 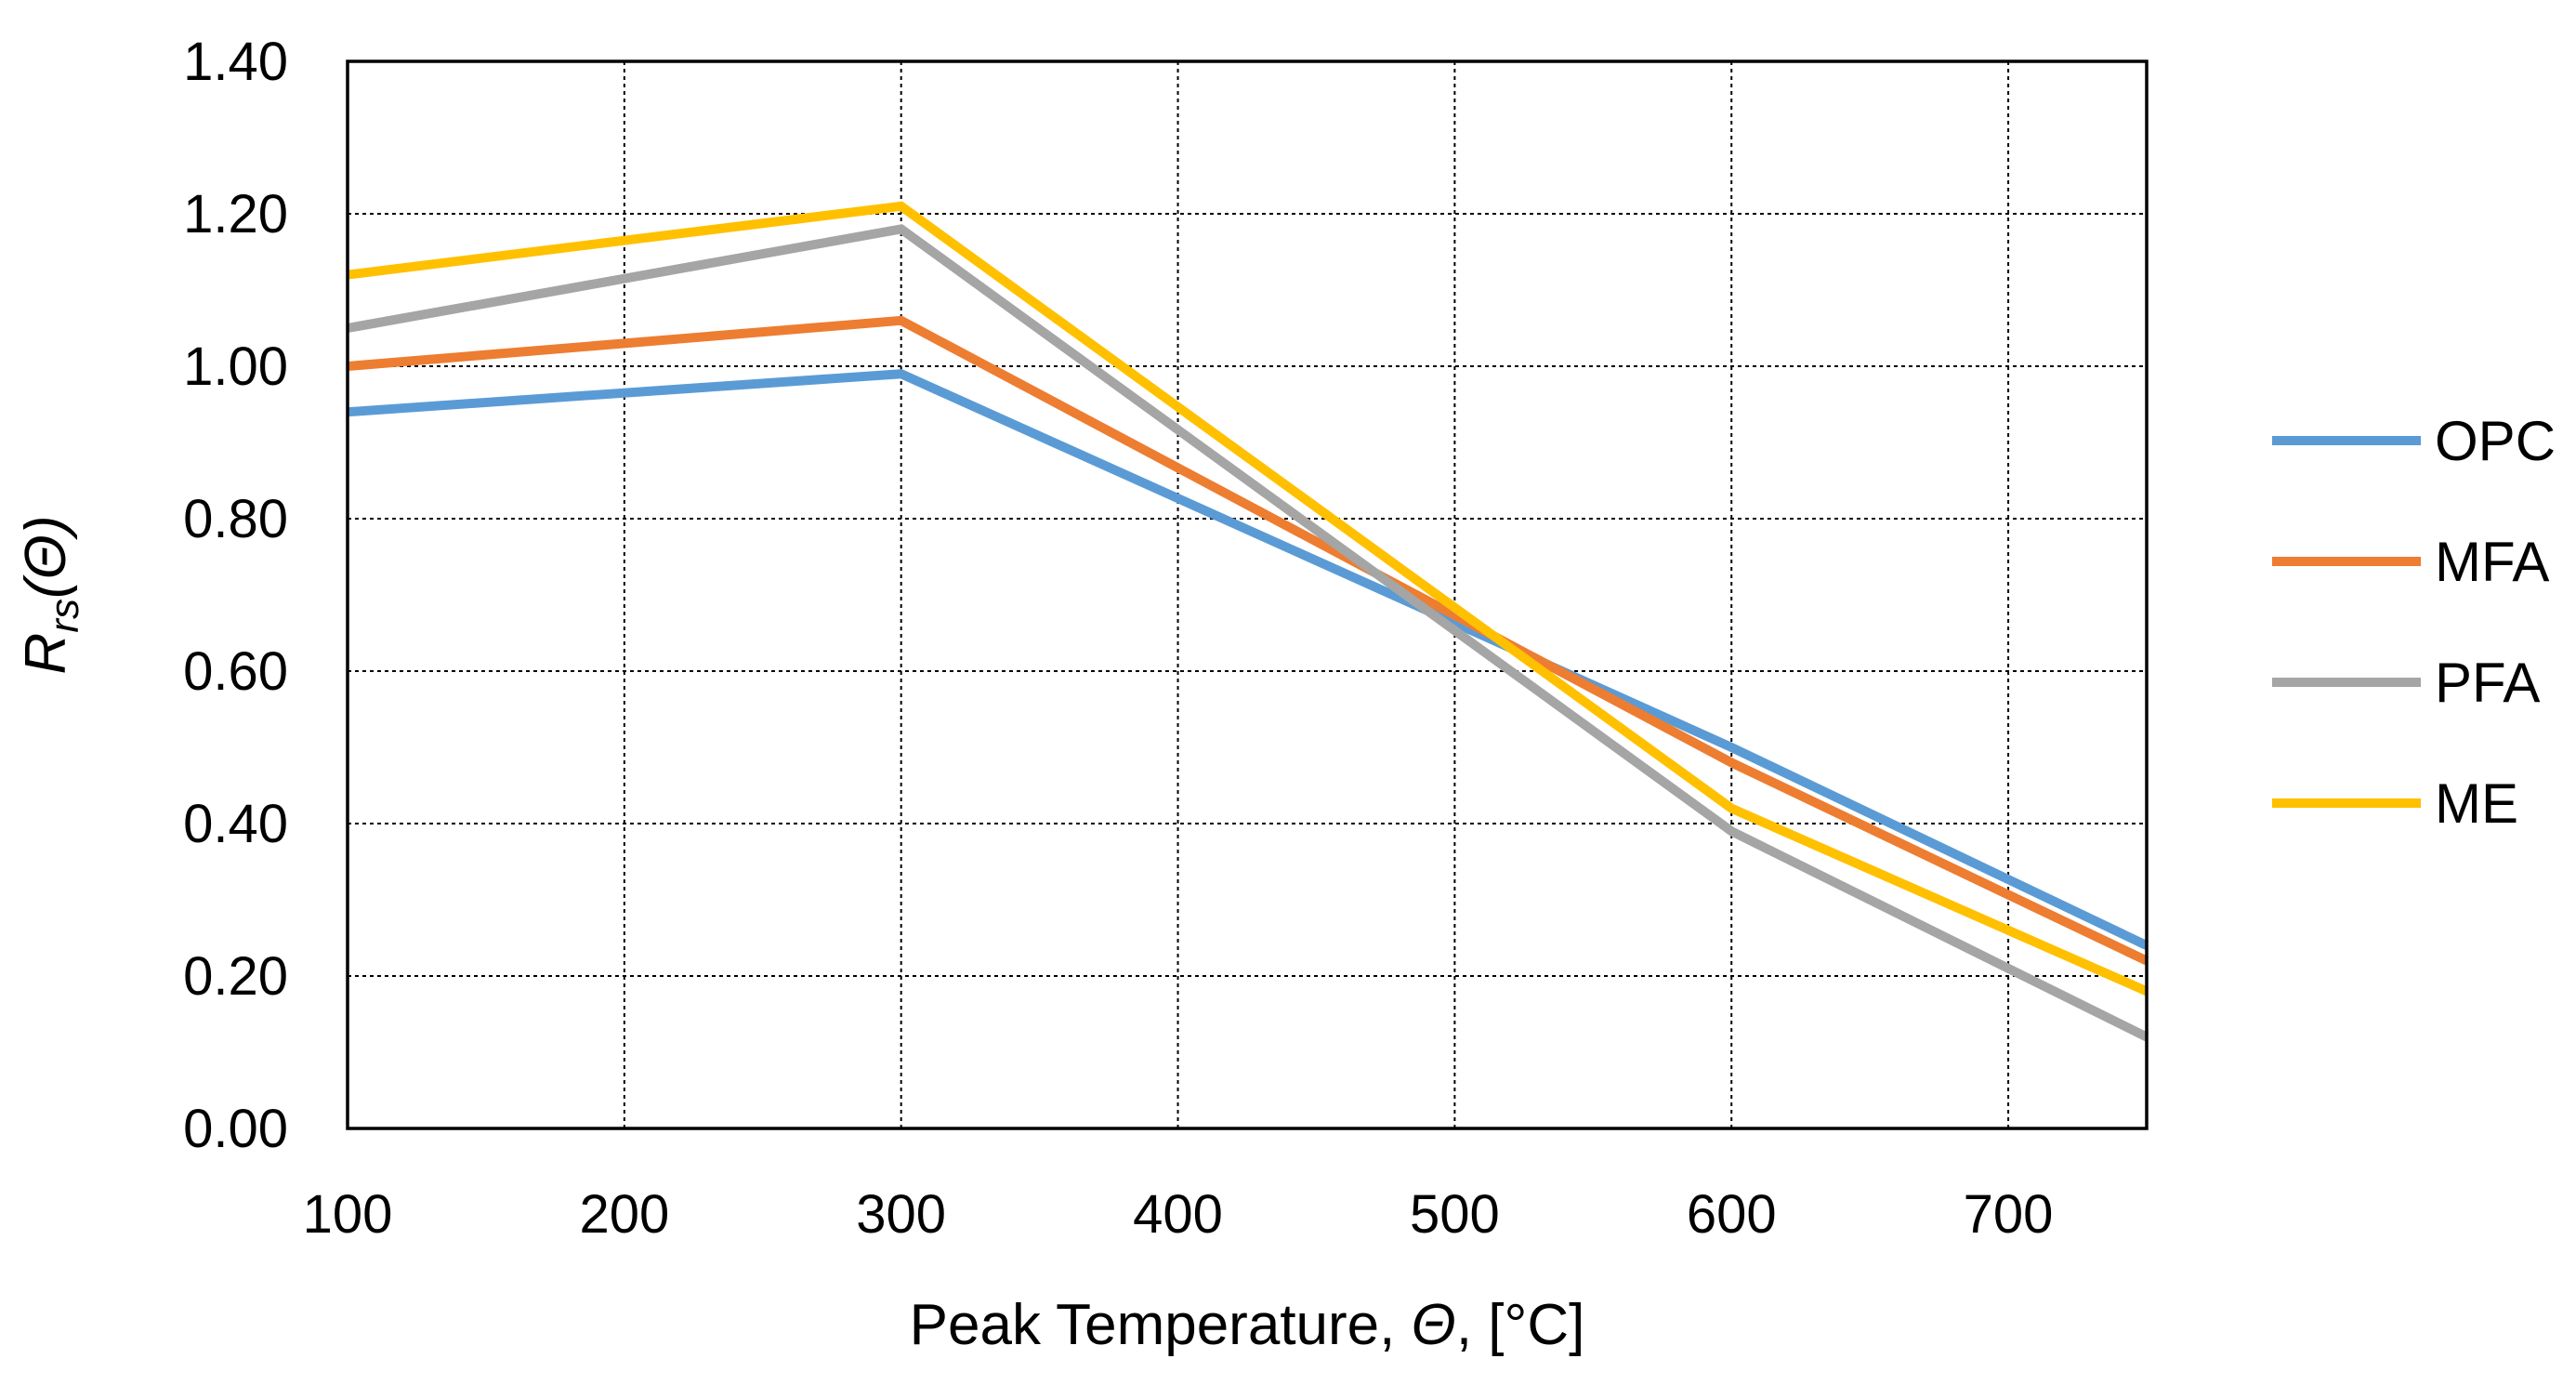 What do you see at coordinates (1455, 1214) in the screenshot?
I see `x-tick-label: 500` at bounding box center [1455, 1214].